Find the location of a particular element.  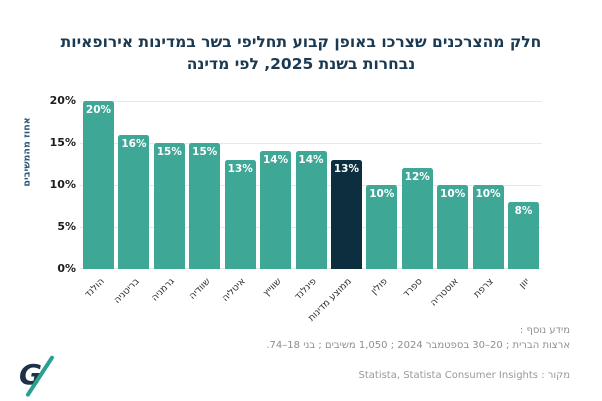

bar-value-label: 16% is located at coordinates (134, 143).